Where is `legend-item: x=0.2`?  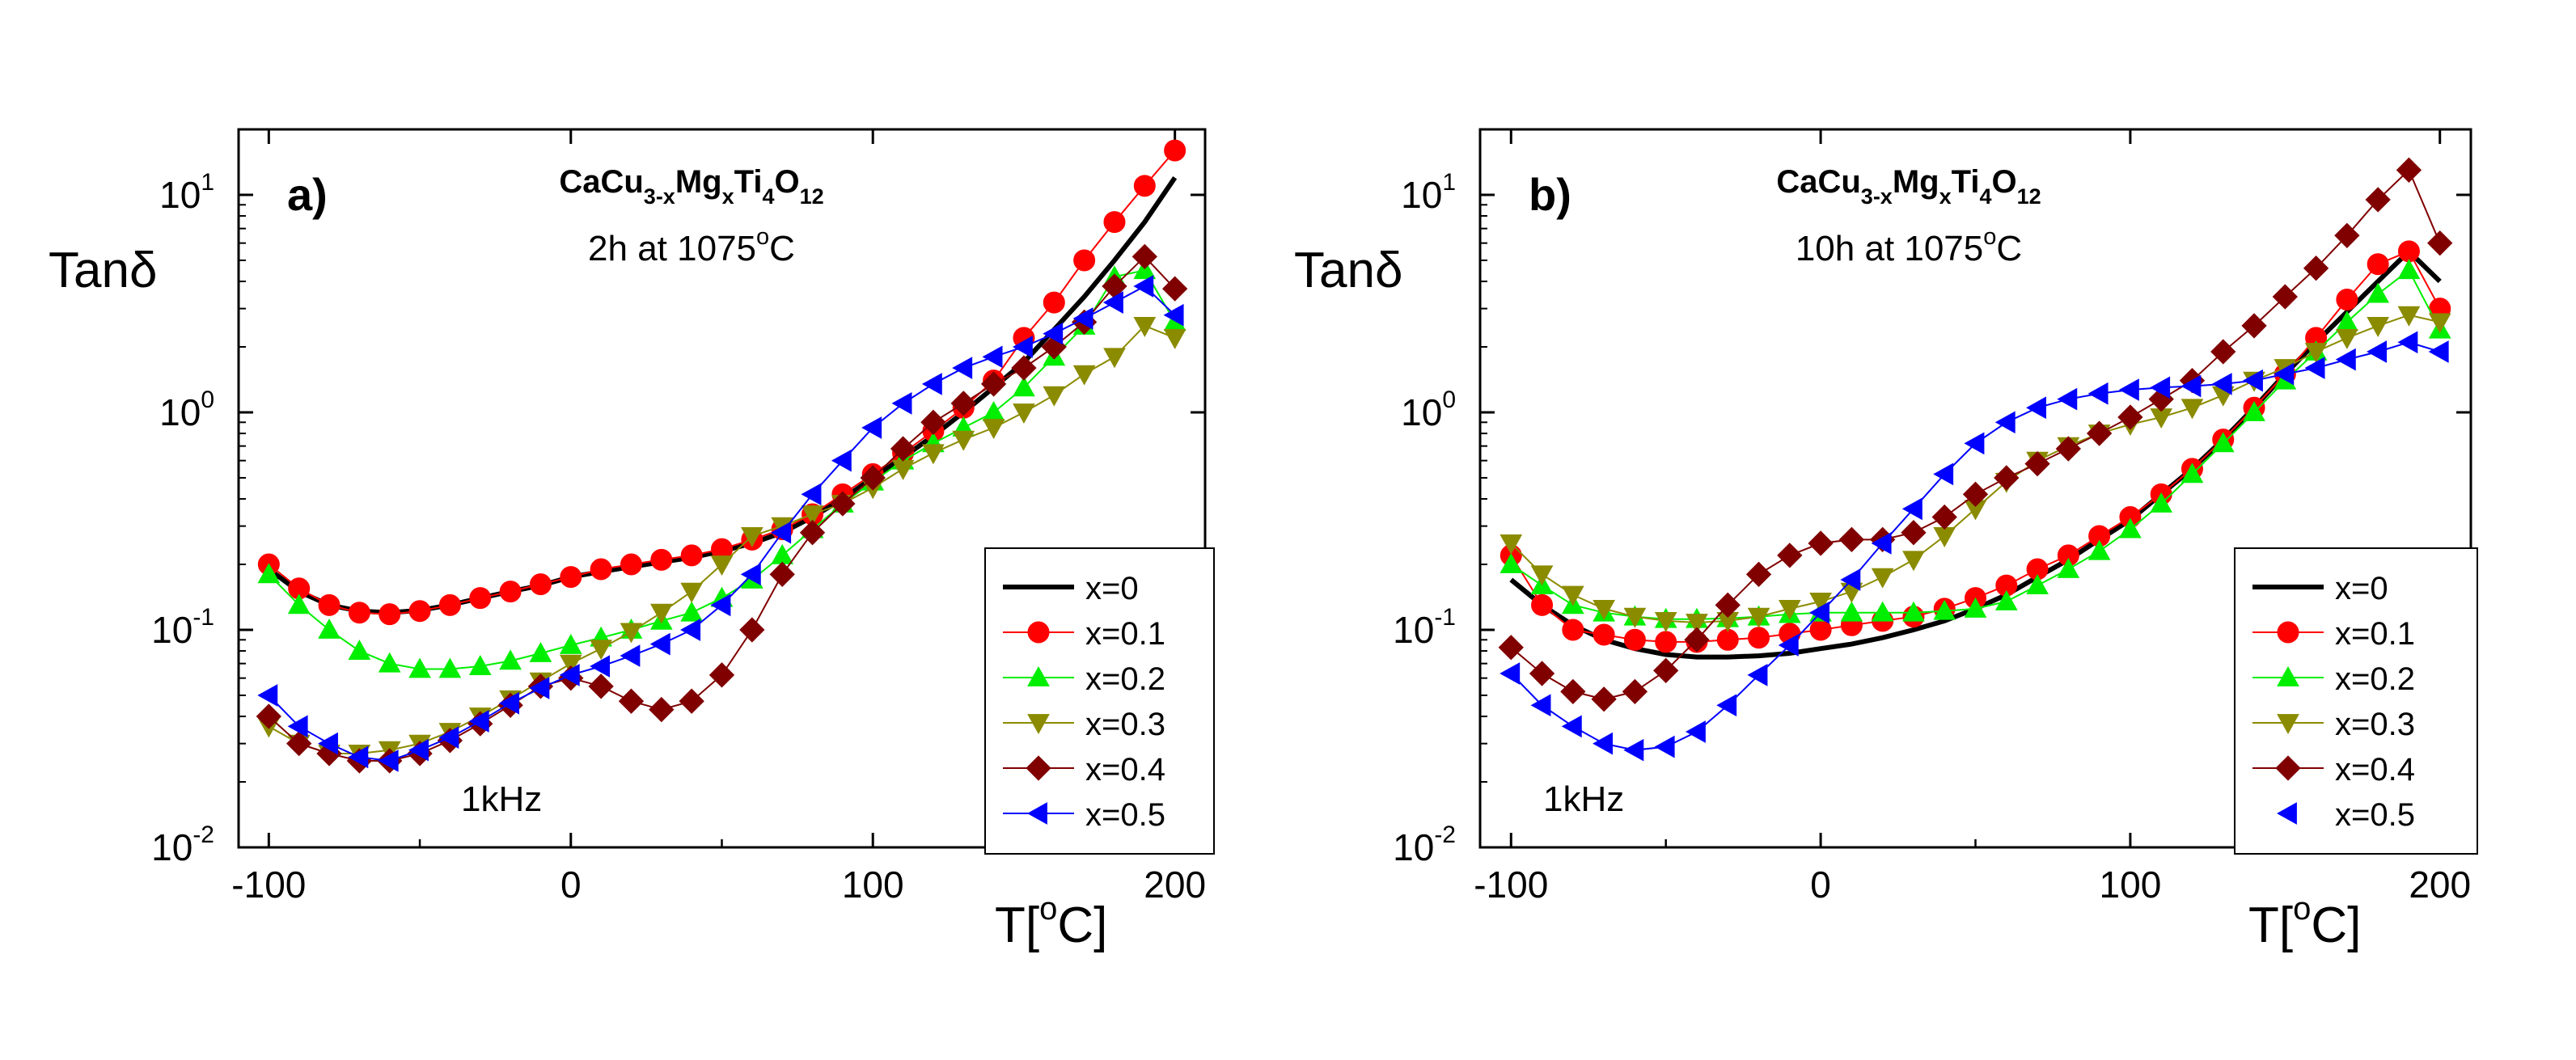
legend-item: x=0.2 is located at coordinates (1084, 679).